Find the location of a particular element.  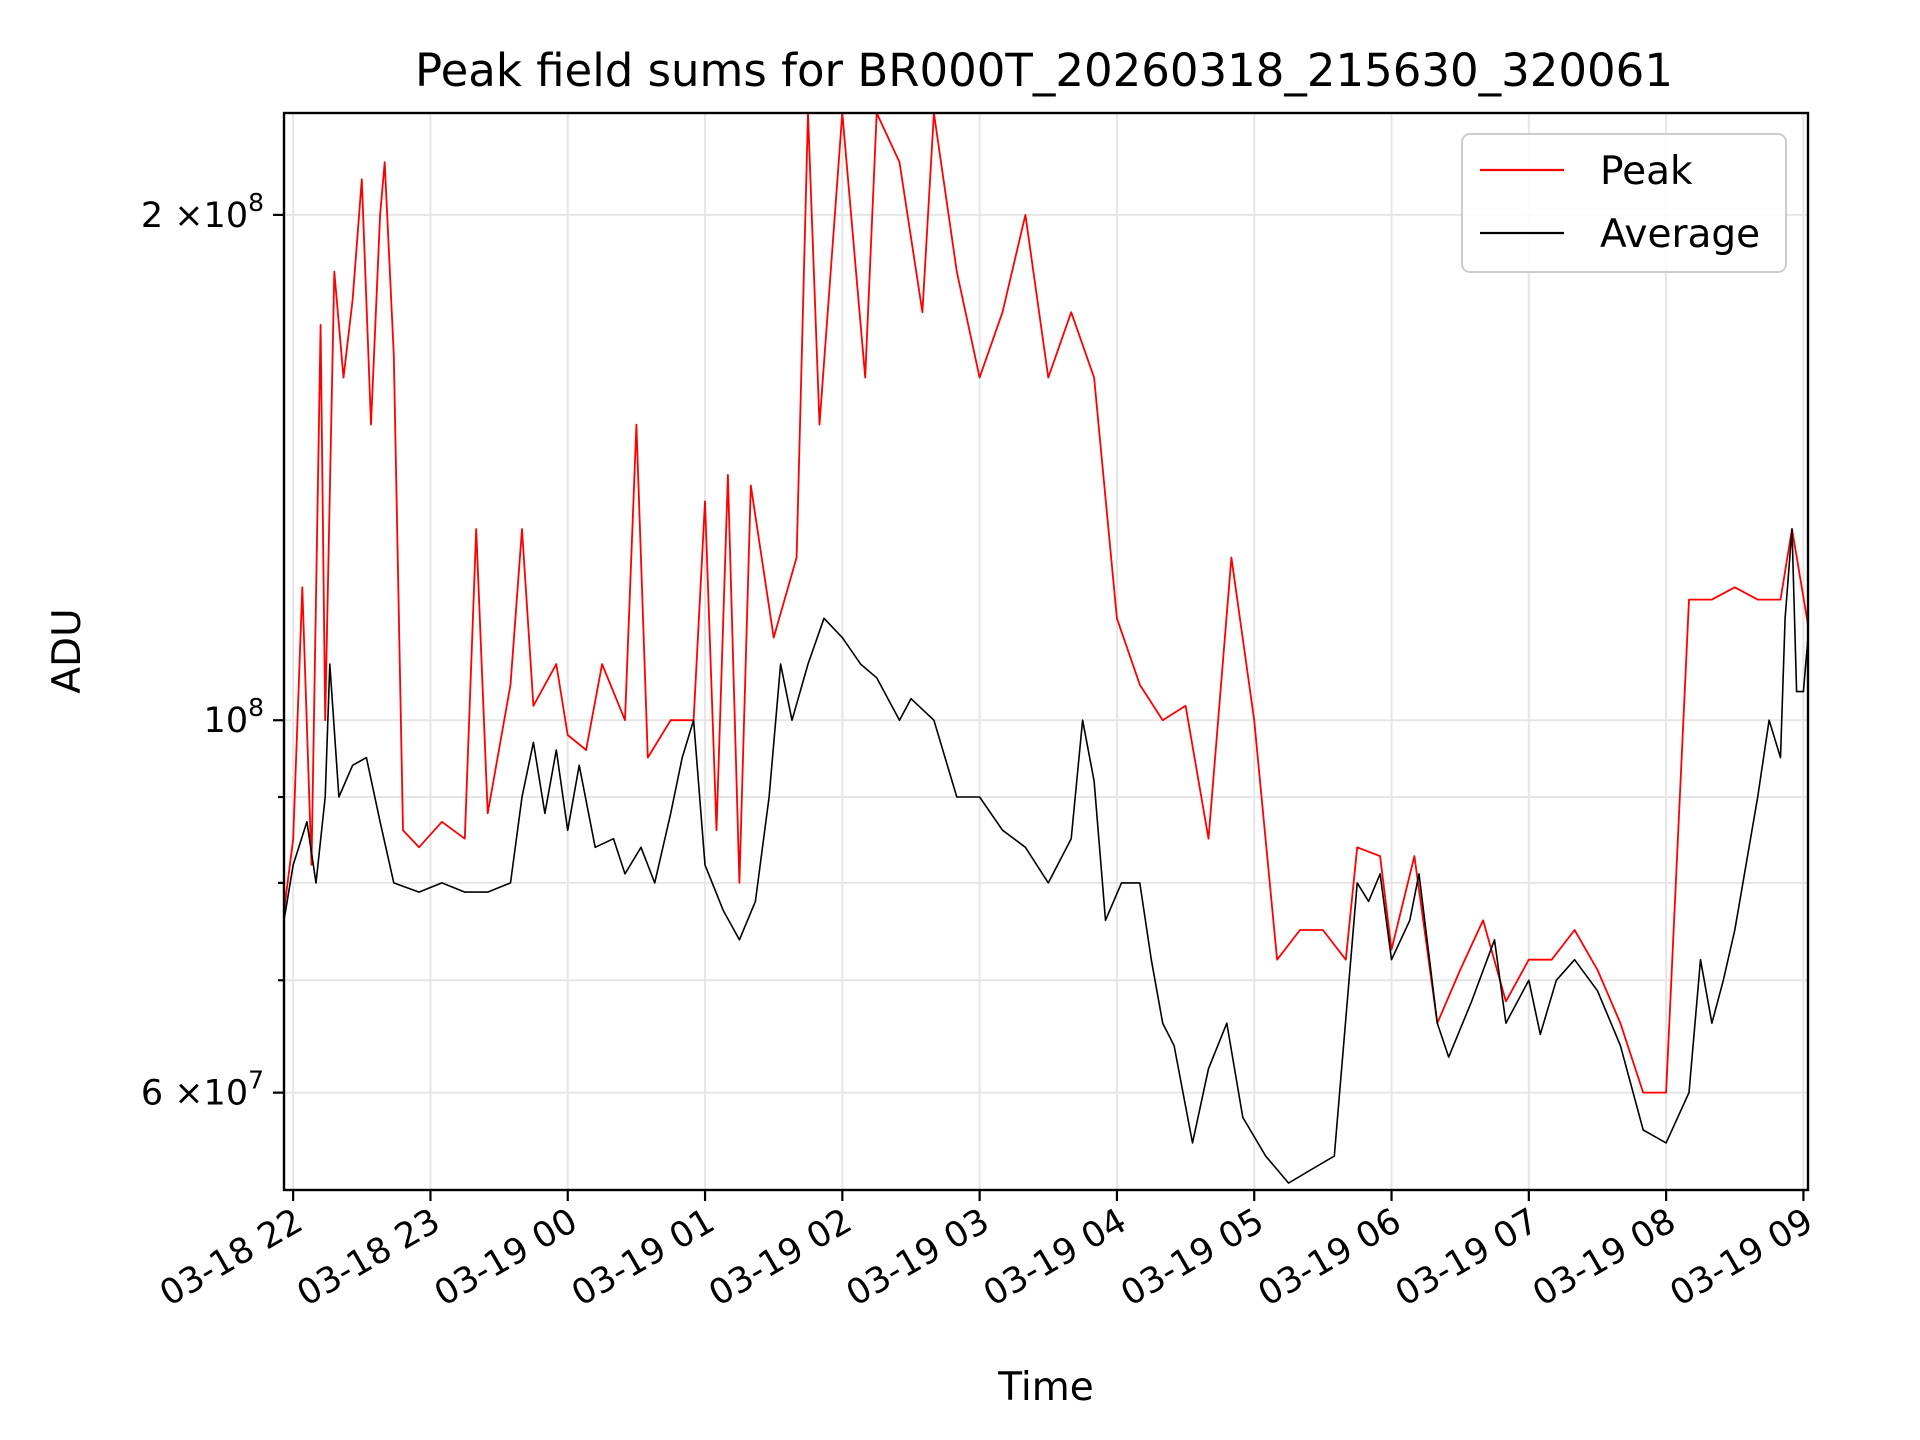

legend: Peak Average is located at coordinates (1624, 203).